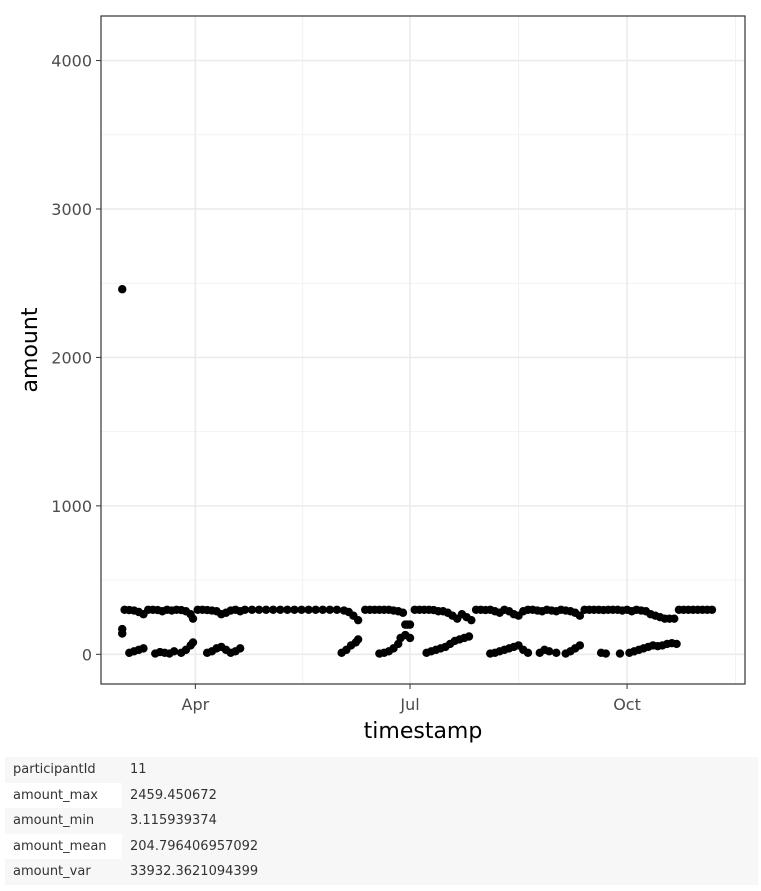  What do you see at coordinates (63, 795) in the screenshot?
I see `stats-key: amount_max` at bounding box center [63, 795].